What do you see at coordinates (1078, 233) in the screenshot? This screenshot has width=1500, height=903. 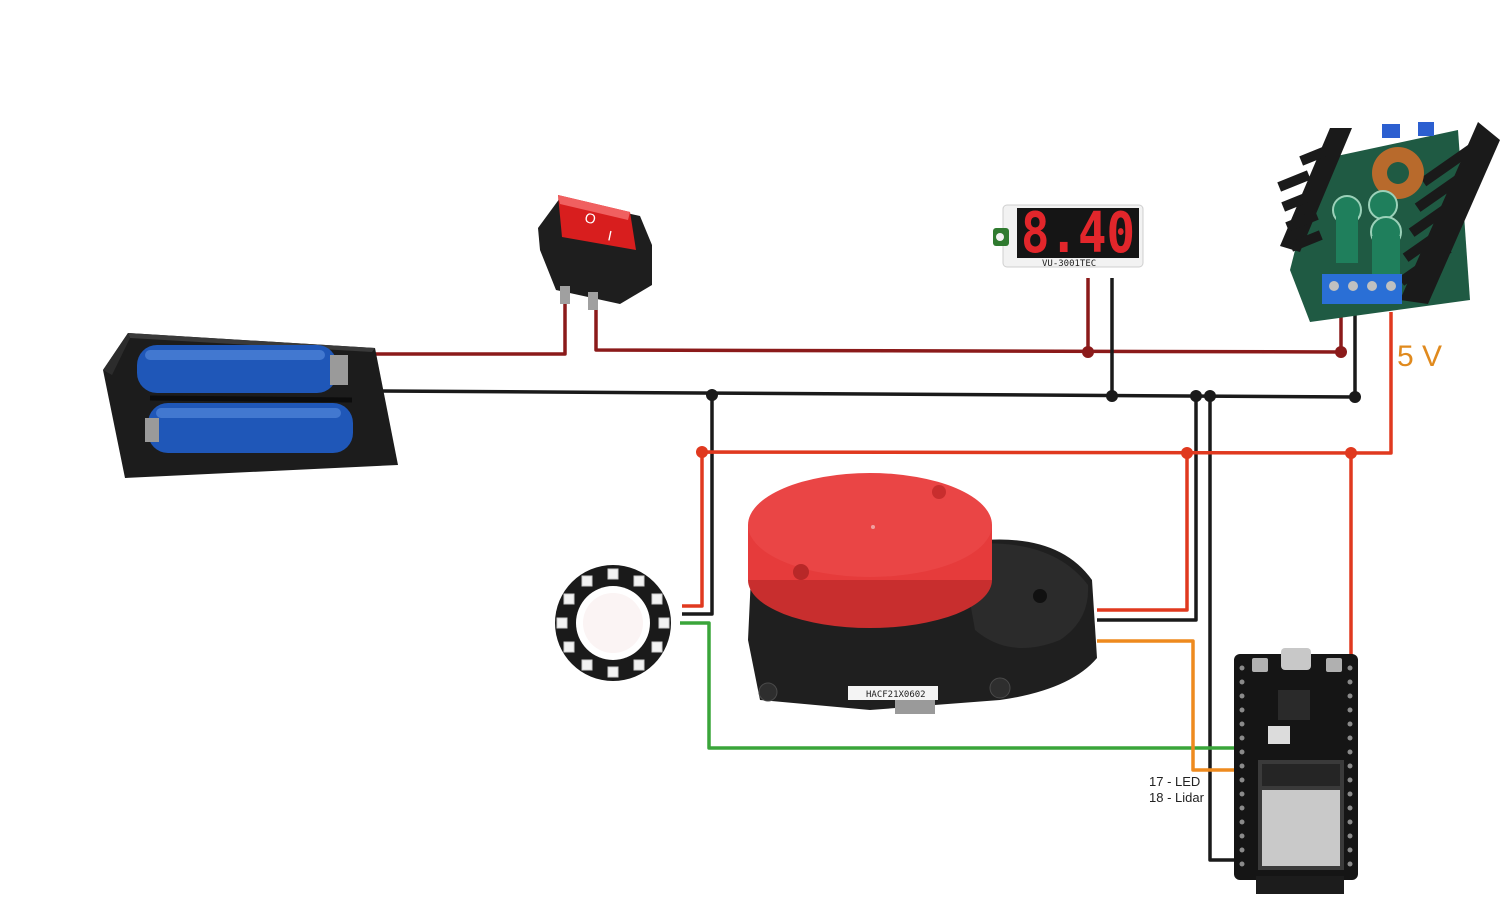 I see `voltmeter-reading: 8.40` at bounding box center [1078, 233].